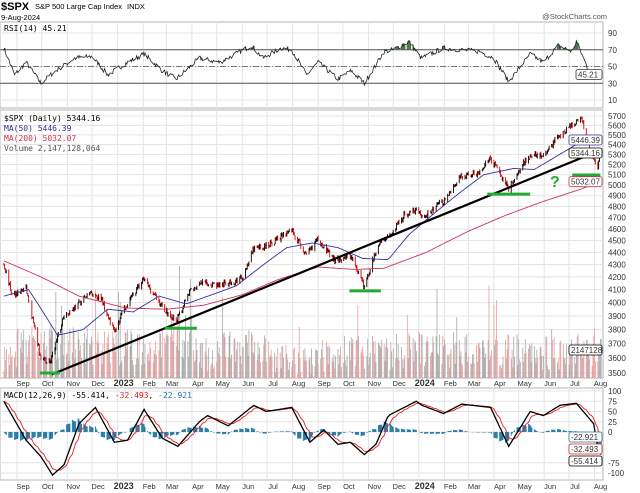  Describe the element at coordinates (585, 449) in the screenshot. I see `signal-tag-text: -32.493` at that location.